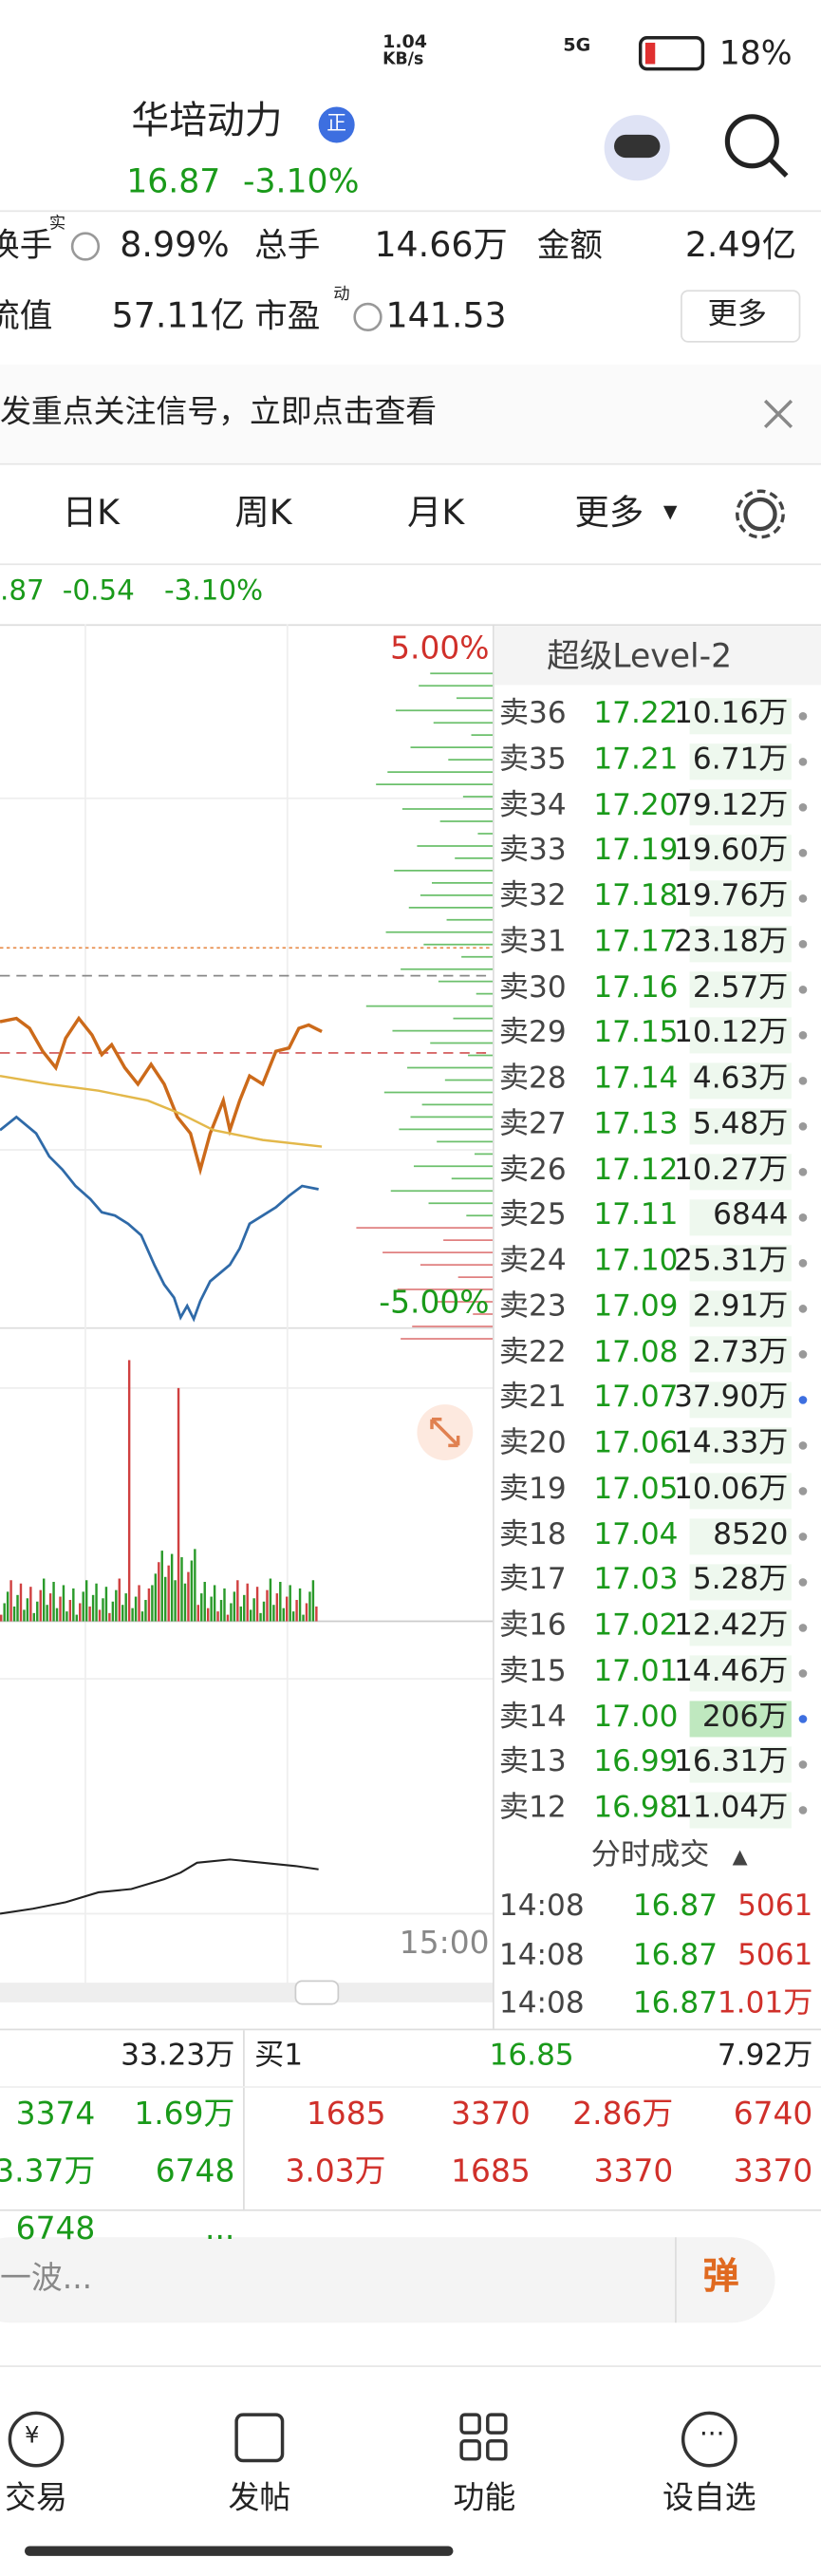 The width and height of the screenshot is (821, 2576). I want to click on nav-label: 发帖, so click(259, 2498).